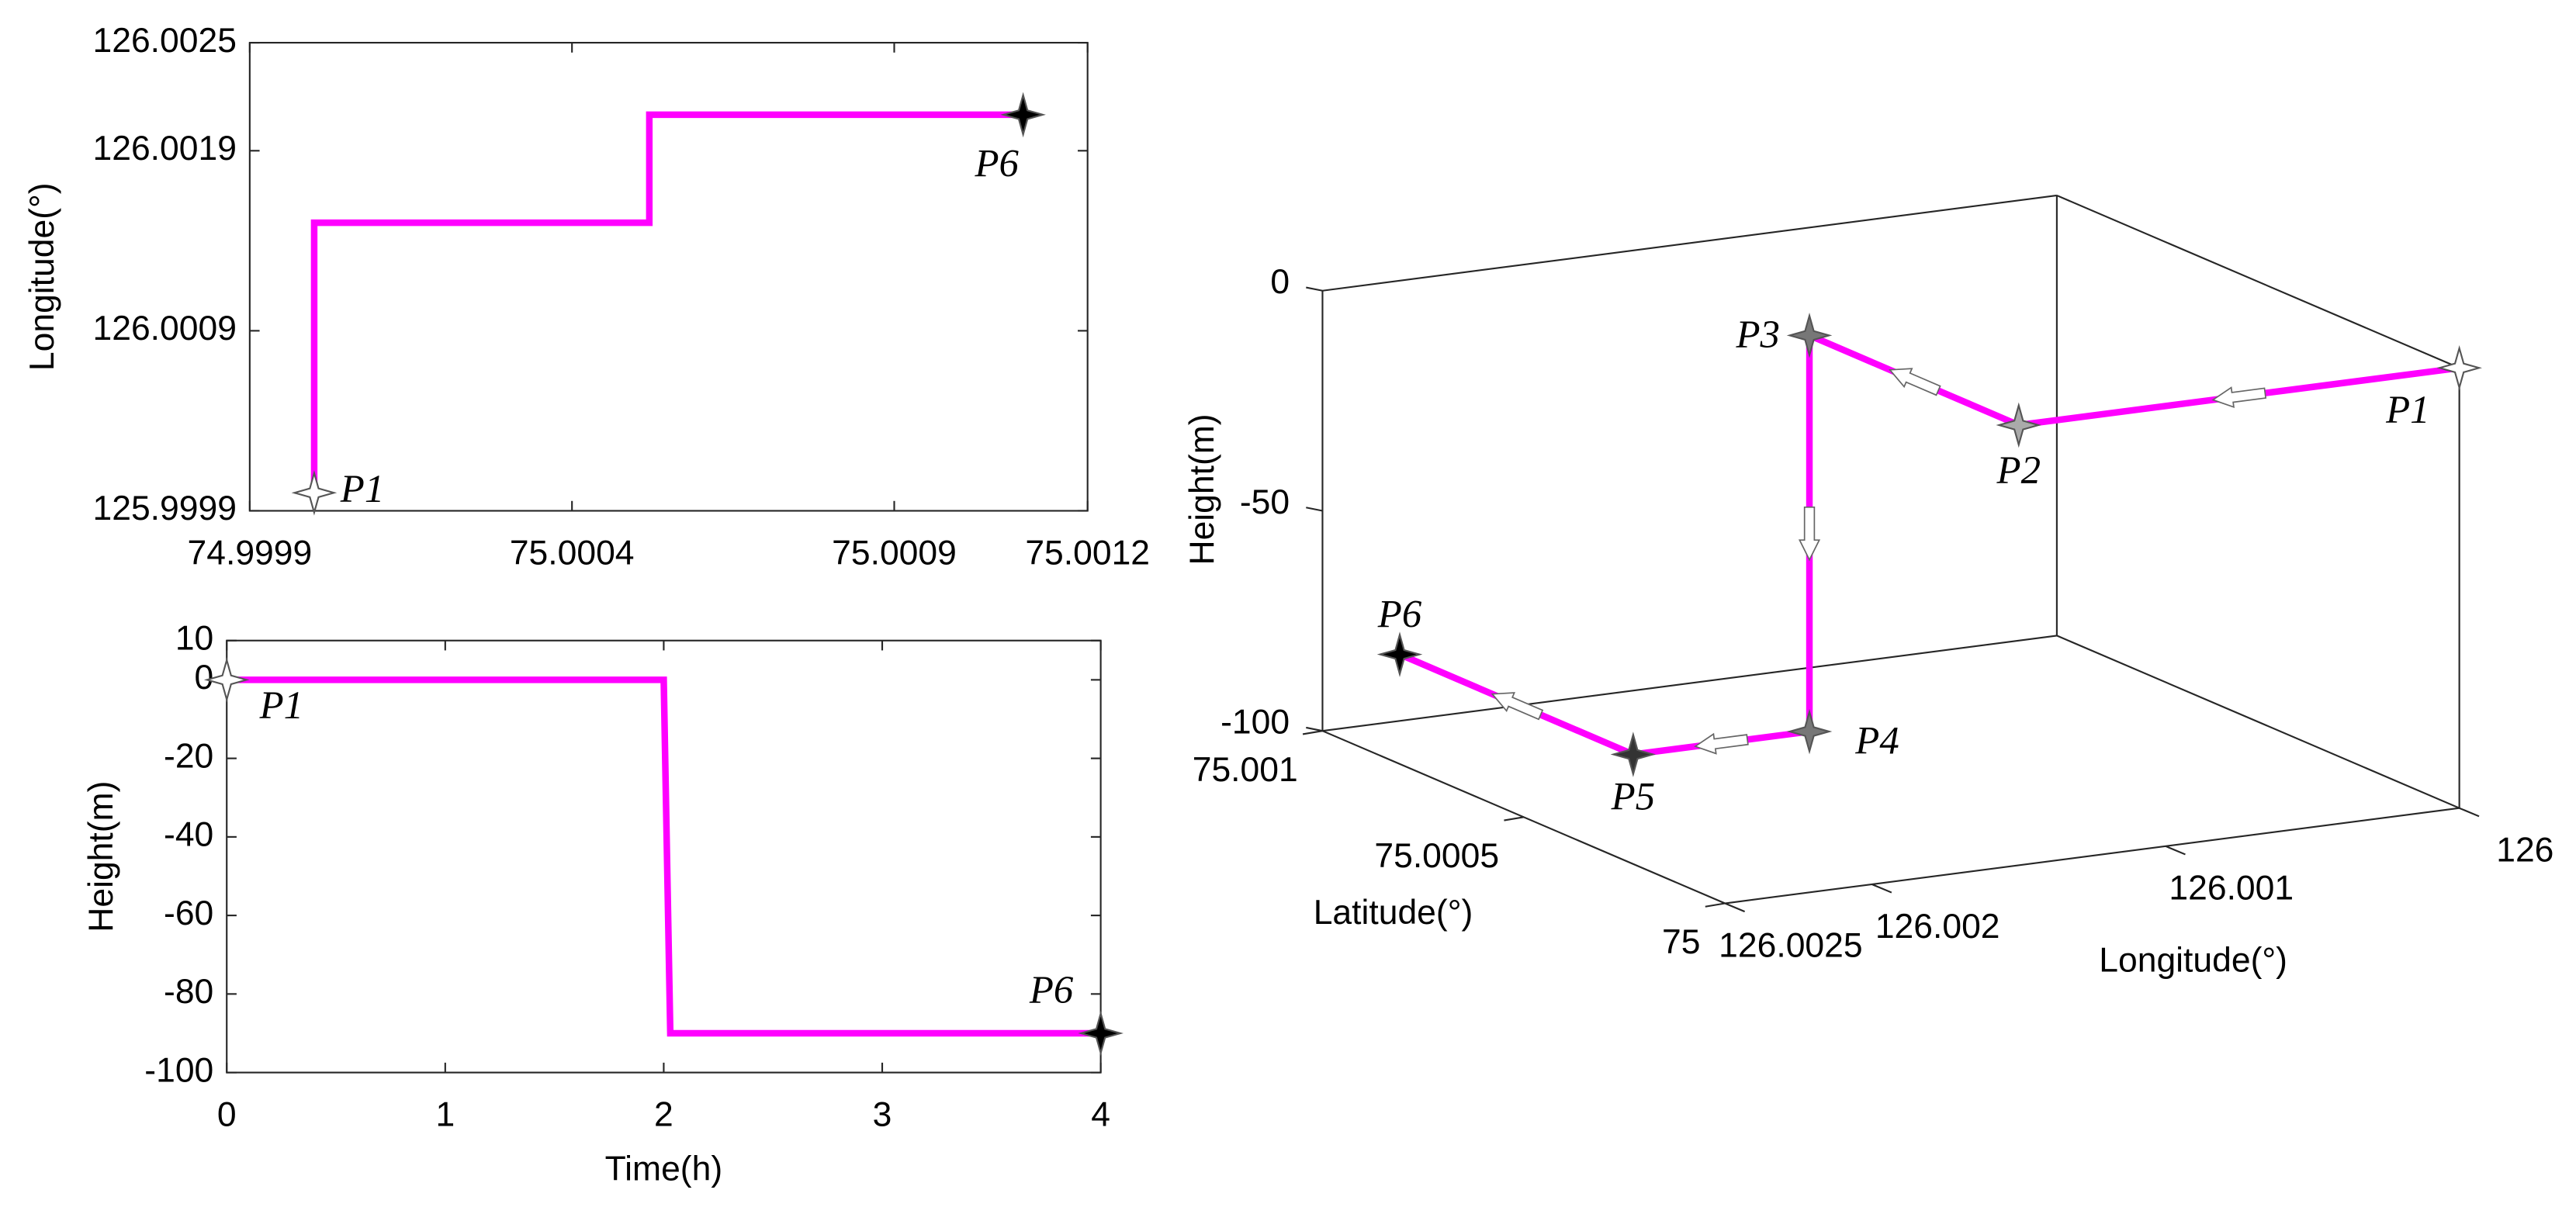 The image size is (2576, 1221). Describe the element at coordinates (1633, 796) in the screenshot. I see `waypoint-label: P5` at that location.